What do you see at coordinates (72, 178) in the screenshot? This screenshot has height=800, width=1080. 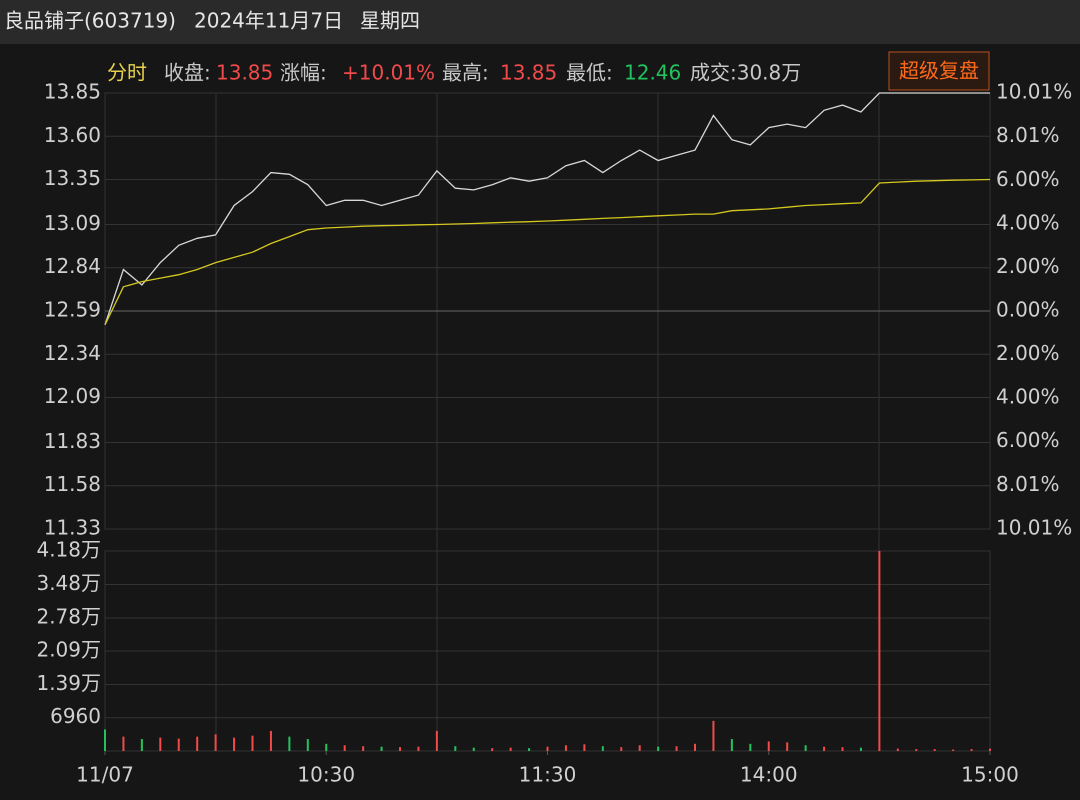 I see `y-tick-label: 13.35` at bounding box center [72, 178].